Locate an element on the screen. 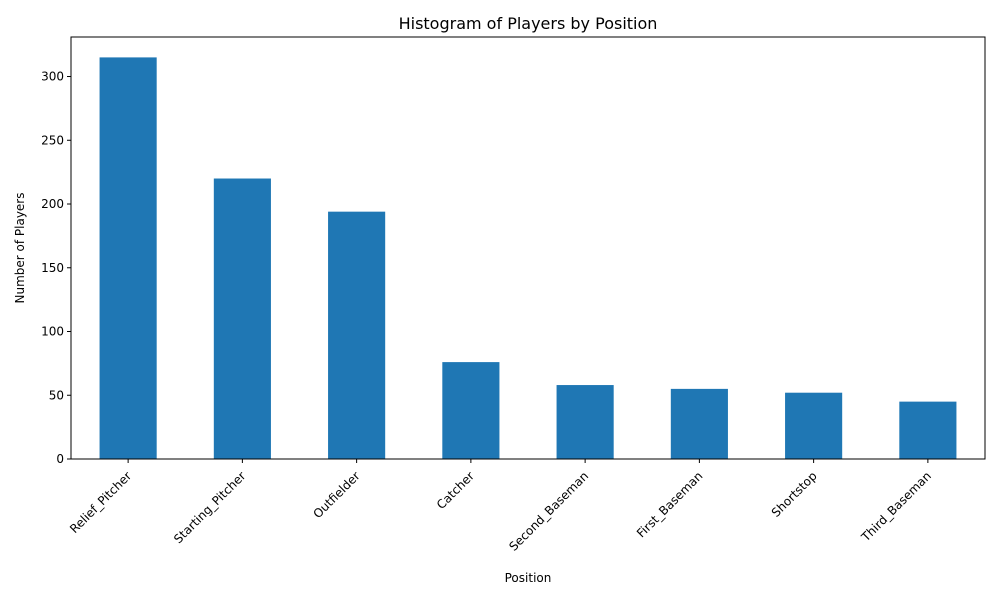  bar-catcher is located at coordinates (471, 410).